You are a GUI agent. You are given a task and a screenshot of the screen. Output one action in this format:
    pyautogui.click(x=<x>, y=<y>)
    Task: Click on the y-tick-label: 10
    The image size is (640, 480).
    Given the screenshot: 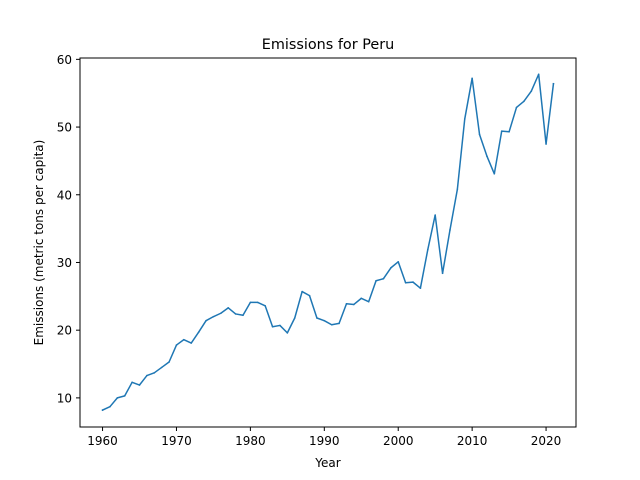 What is the action you would take?
    pyautogui.click(x=64, y=398)
    